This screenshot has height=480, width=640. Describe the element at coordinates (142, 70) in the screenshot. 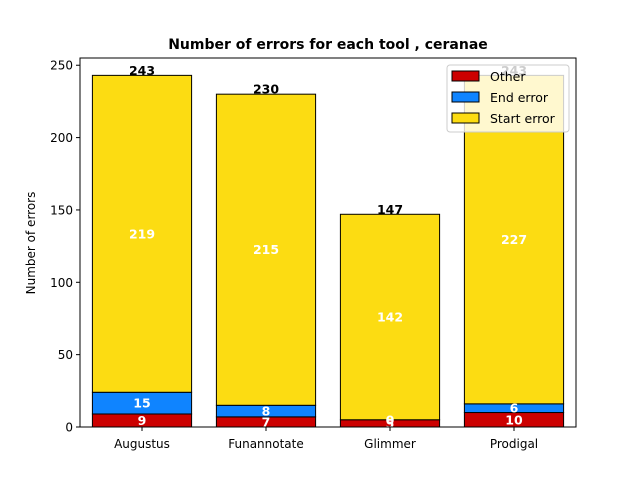

I see `total-label-augustus: 243` at that location.